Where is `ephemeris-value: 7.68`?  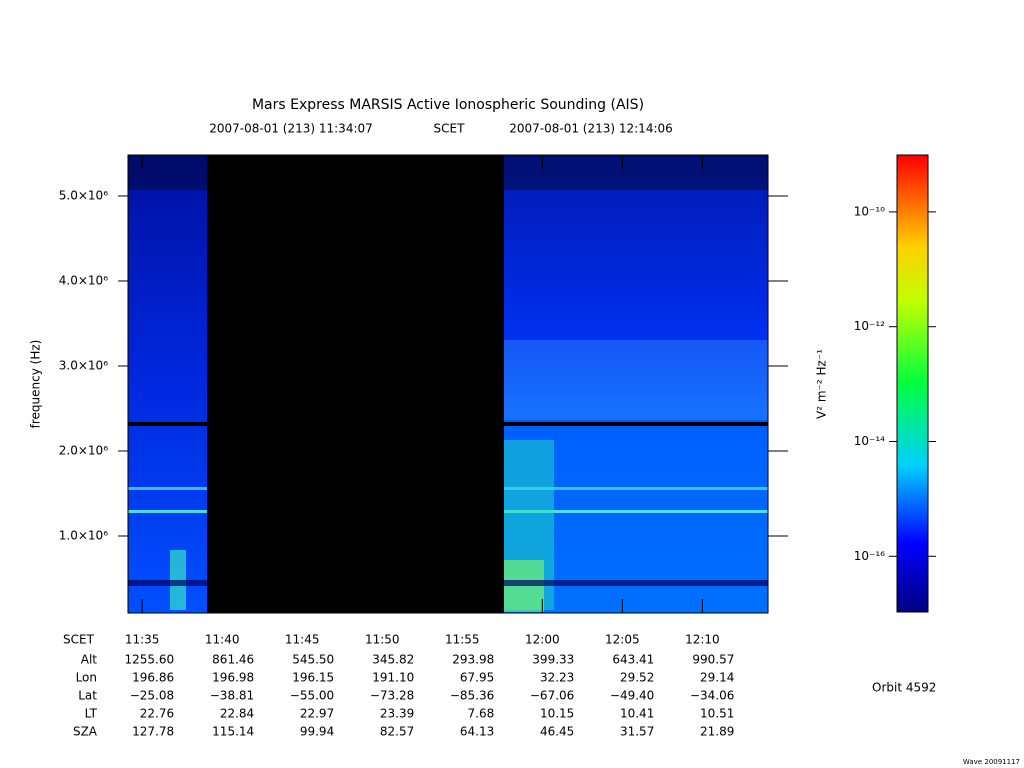 ephemeris-value: 7.68 is located at coordinates (481, 714).